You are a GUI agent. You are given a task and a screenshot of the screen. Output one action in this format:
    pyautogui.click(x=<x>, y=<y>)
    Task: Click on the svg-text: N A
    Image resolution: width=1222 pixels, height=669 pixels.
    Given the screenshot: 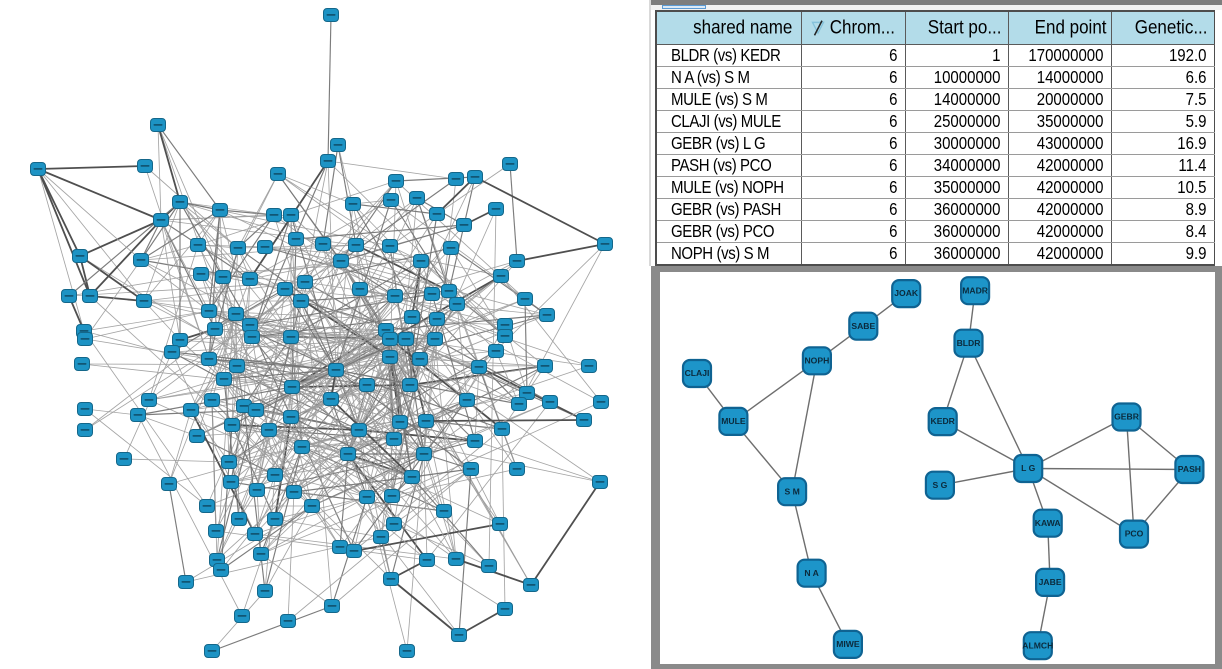 What is the action you would take?
    pyautogui.click(x=811, y=573)
    